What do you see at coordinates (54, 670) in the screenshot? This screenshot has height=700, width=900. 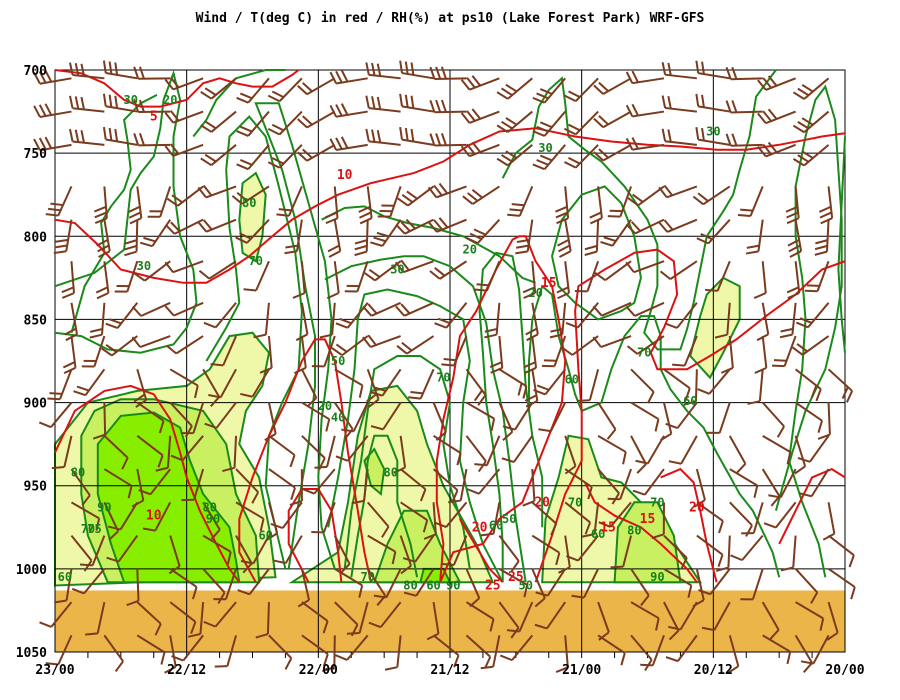 I see `x-tick-label: 23/00` at bounding box center [54, 670].